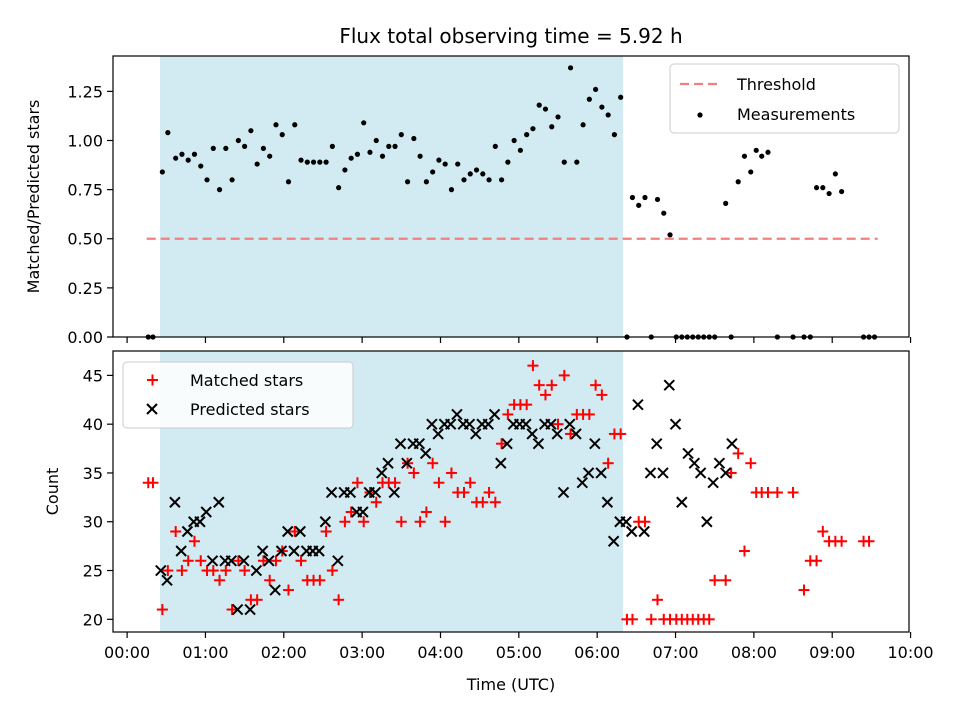 The height and width of the screenshot is (720, 960). I want to click on y-tick-label: 20, so click(93, 619).